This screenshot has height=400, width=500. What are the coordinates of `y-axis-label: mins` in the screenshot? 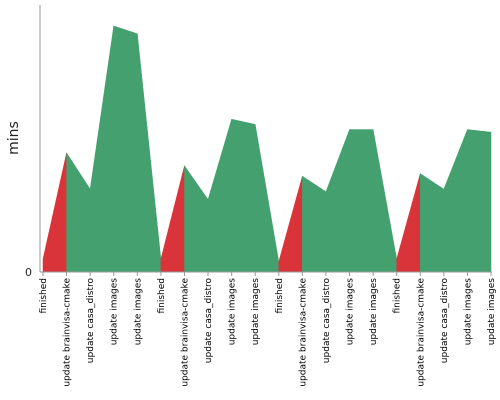 It's located at (14, 138).